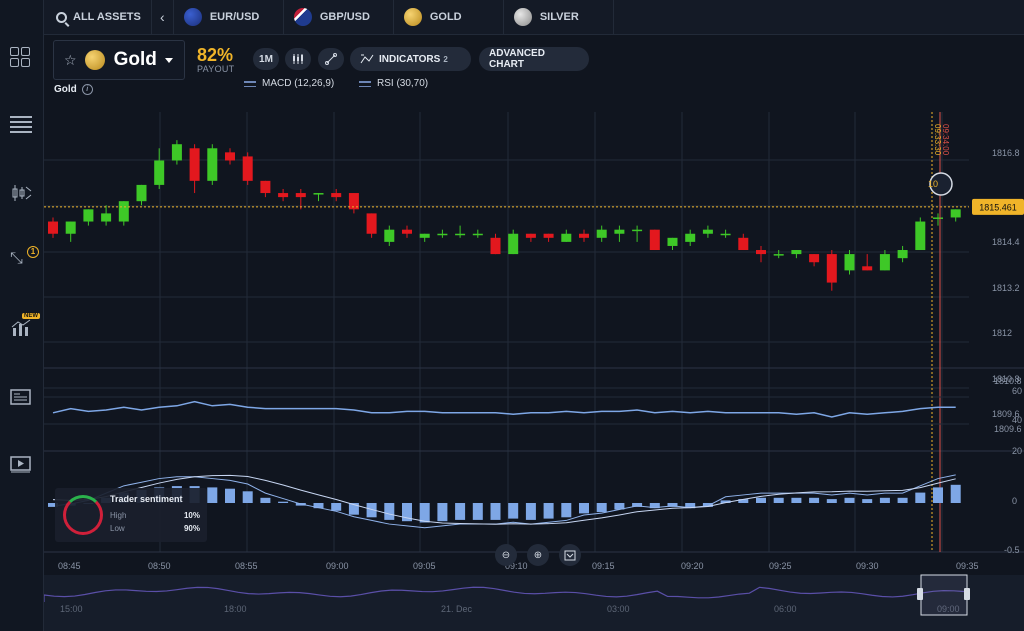 Image resolution: width=1024 pixels, height=631 pixels. What do you see at coordinates (339, 17) in the screenshot?
I see `tab-gbp-usd: GBP/USD` at bounding box center [339, 17].